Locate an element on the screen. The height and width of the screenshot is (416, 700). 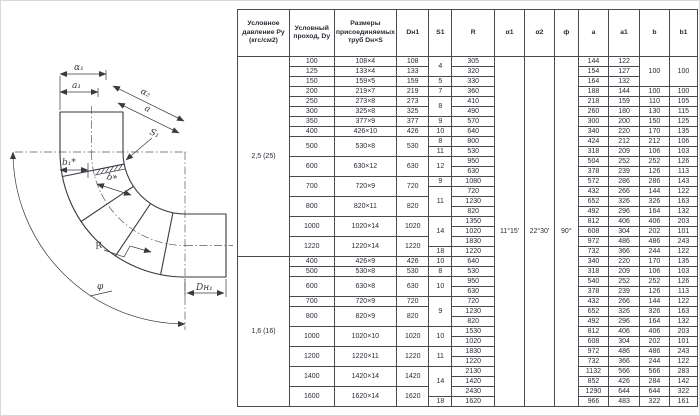
table-row: 11 720 432 266 144 122 is located at coordinates (468, 201).